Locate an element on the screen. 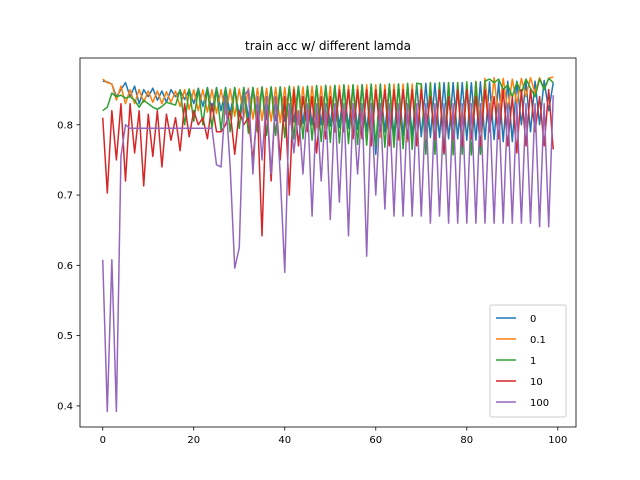 This screenshot has width=640, height=480. y-tick-label: 0.8 is located at coordinates (65, 125).